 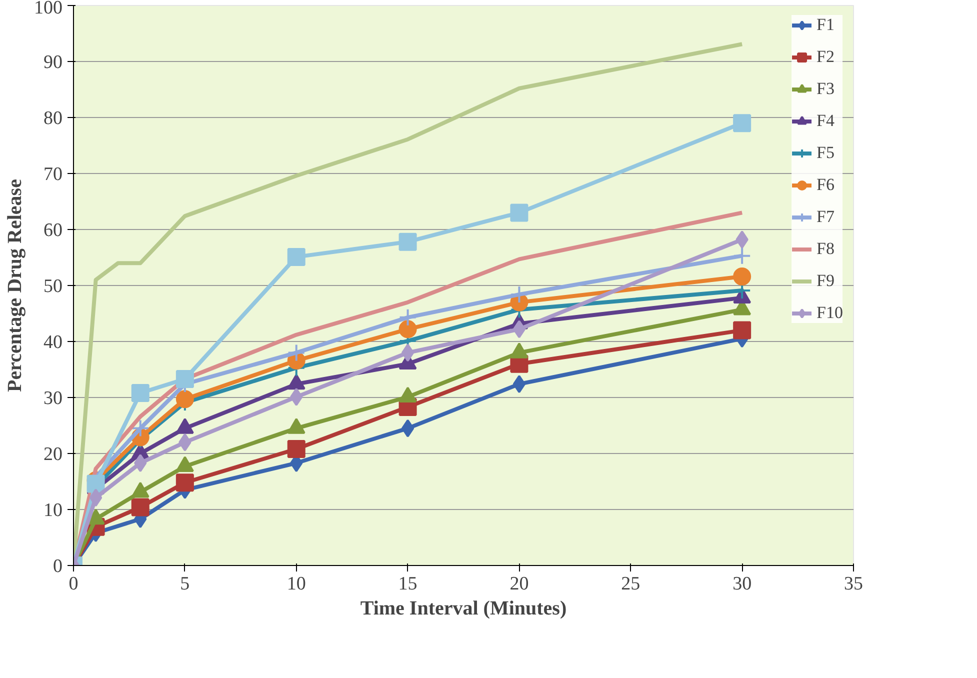 I want to click on legend-label: F5, so click(x=826, y=153).